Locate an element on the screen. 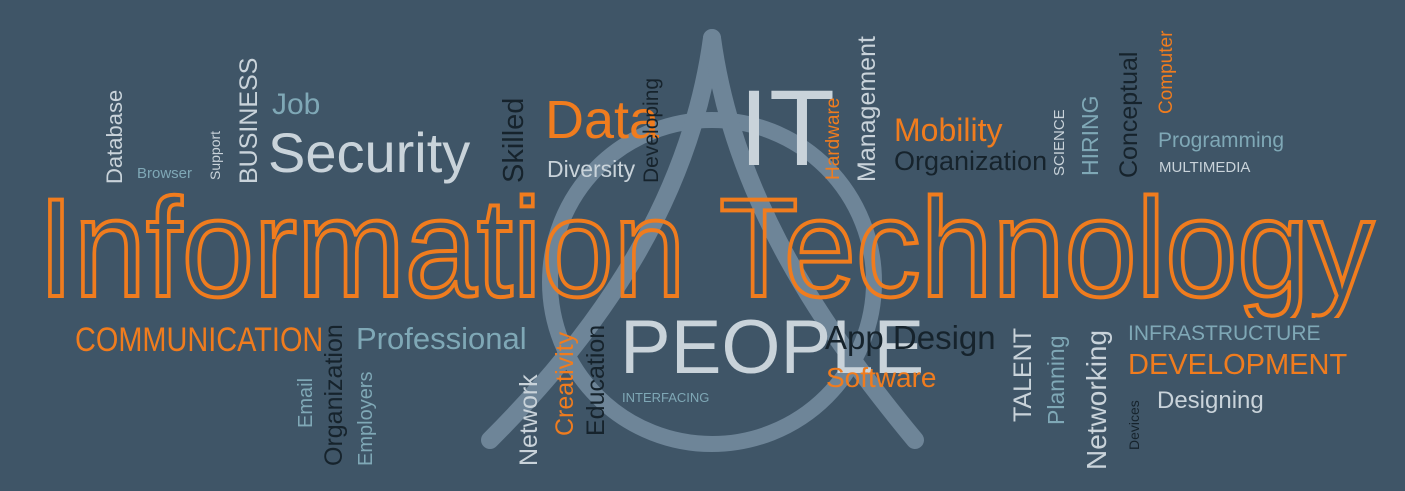  word-planning: Planning is located at coordinates (1056, 380).